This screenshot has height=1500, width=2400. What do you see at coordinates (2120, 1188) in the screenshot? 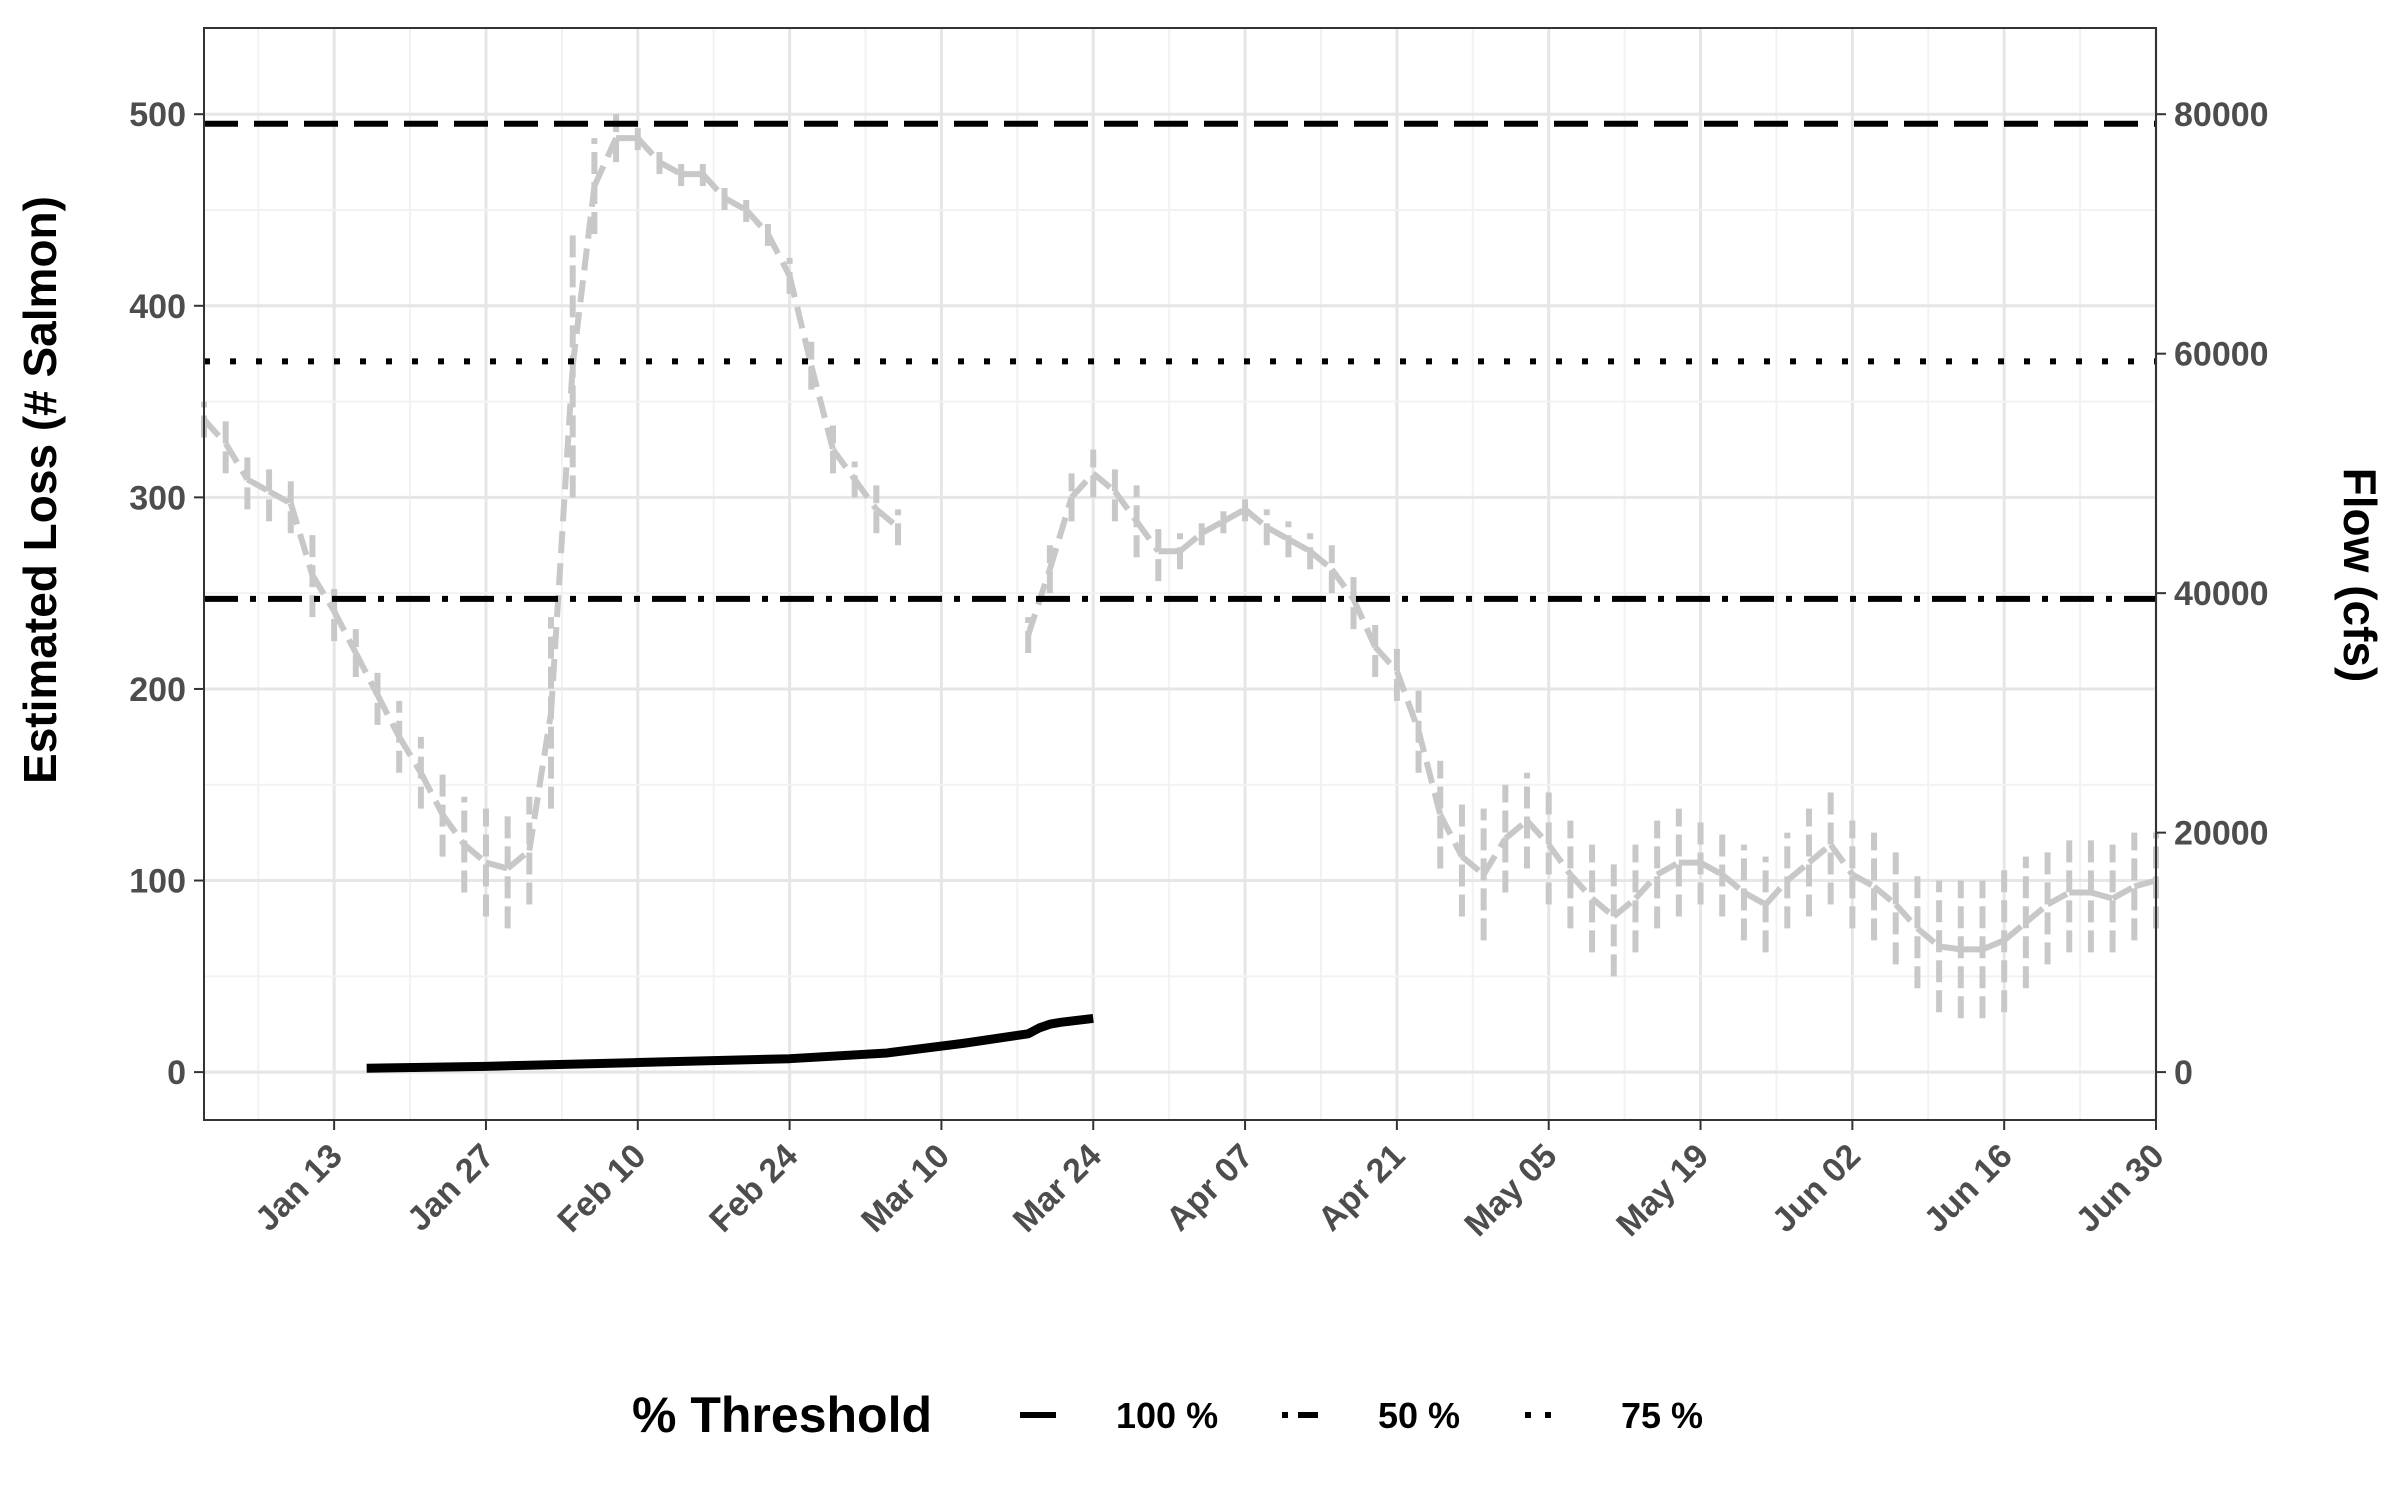
I see `x-tick-label: Jun 30` at bounding box center [2120, 1188].